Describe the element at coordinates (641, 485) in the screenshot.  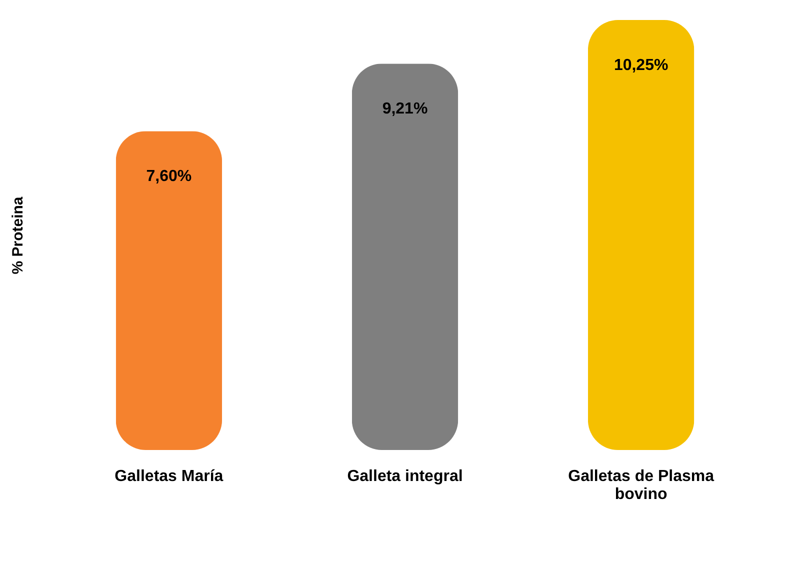
I see `x-tick-label: Galletas de Plasma bovino` at that location.